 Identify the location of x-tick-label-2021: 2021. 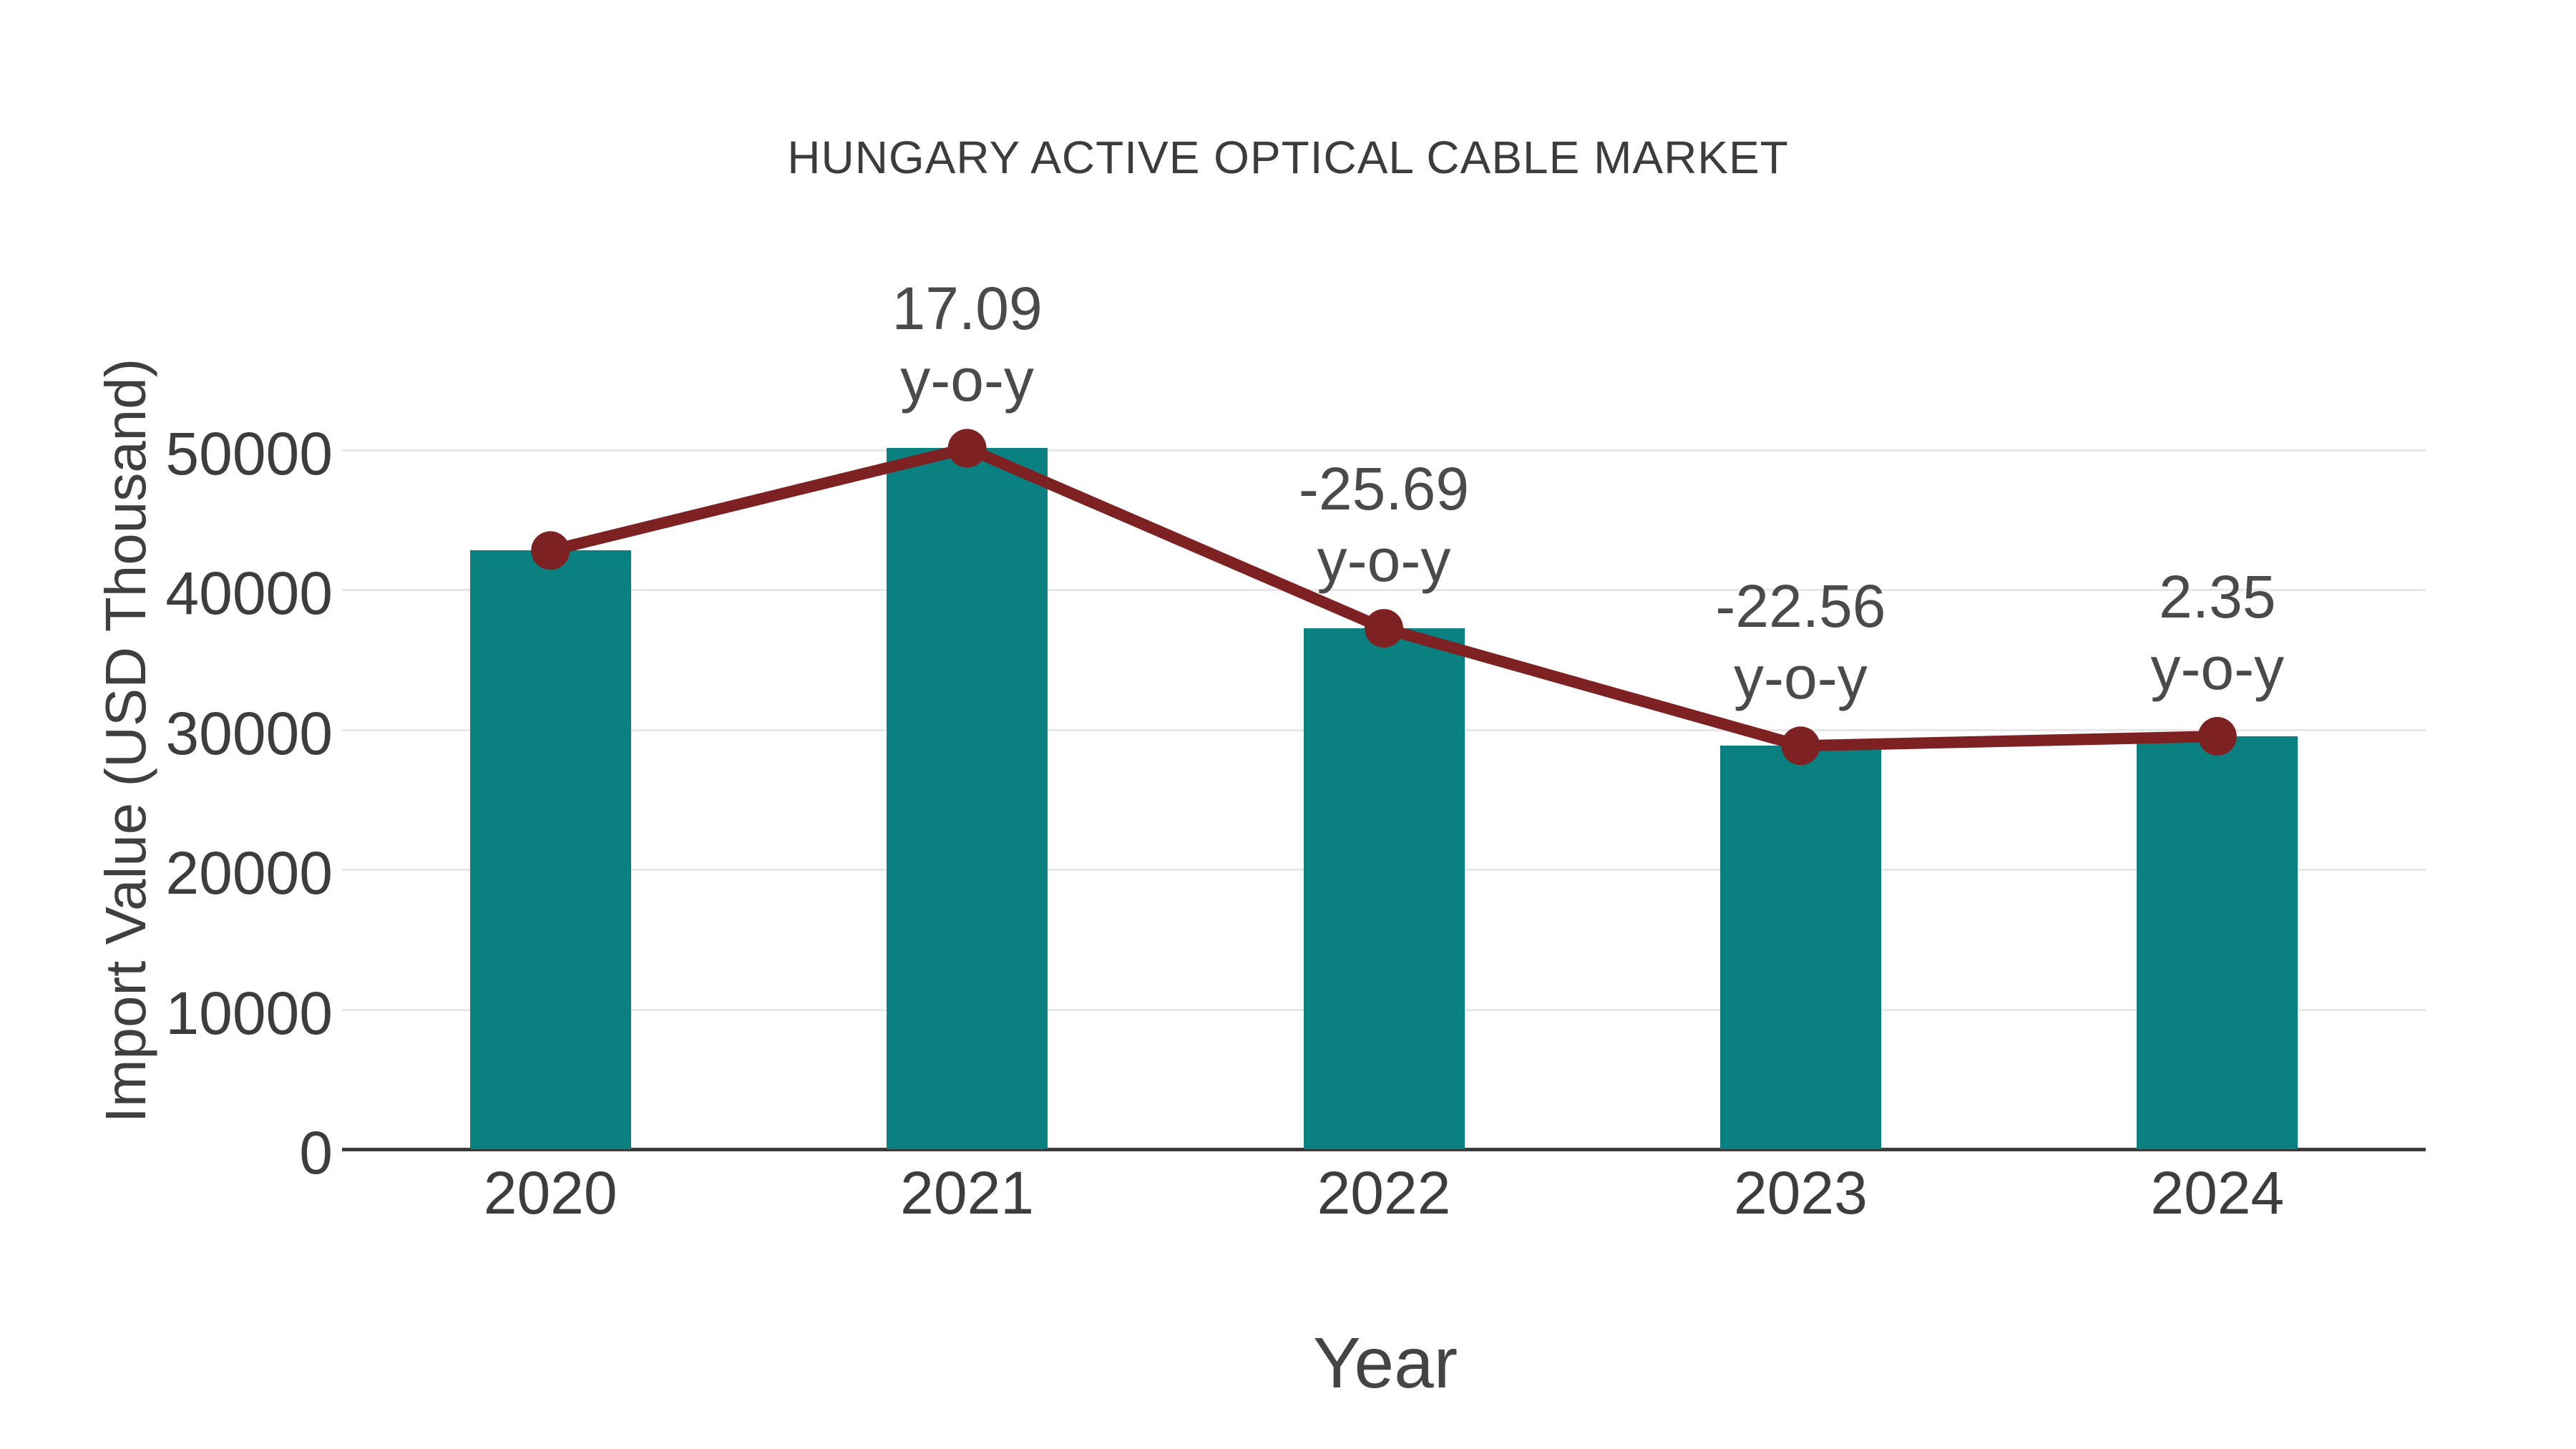
(967, 1192).